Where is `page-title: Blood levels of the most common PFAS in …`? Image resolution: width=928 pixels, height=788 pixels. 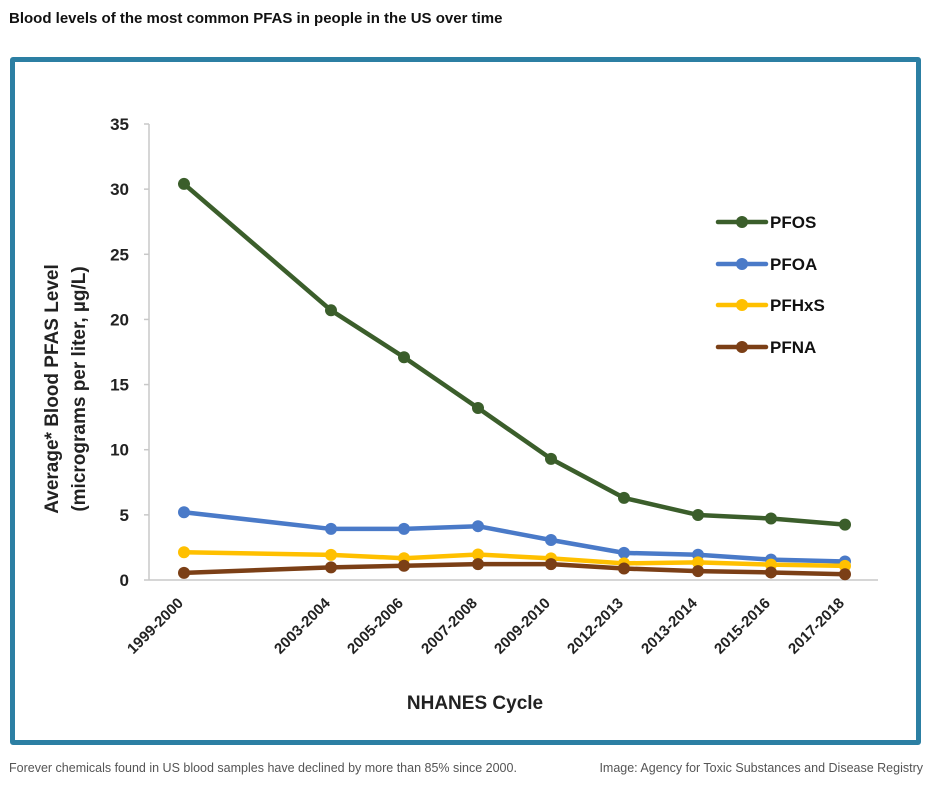 page-title: Blood levels of the most common PFAS in … is located at coordinates (256, 18).